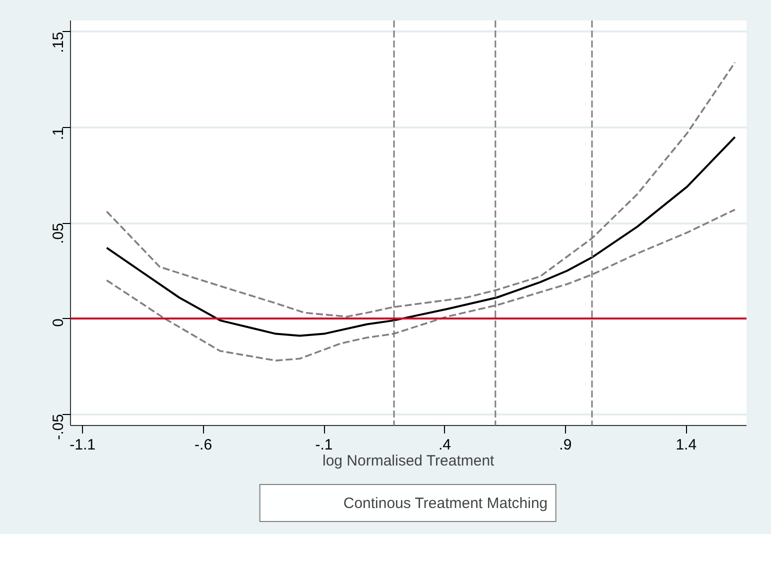  Describe the element at coordinates (445, 503) in the screenshot. I see `text: Continous Treatment Matching` at that location.